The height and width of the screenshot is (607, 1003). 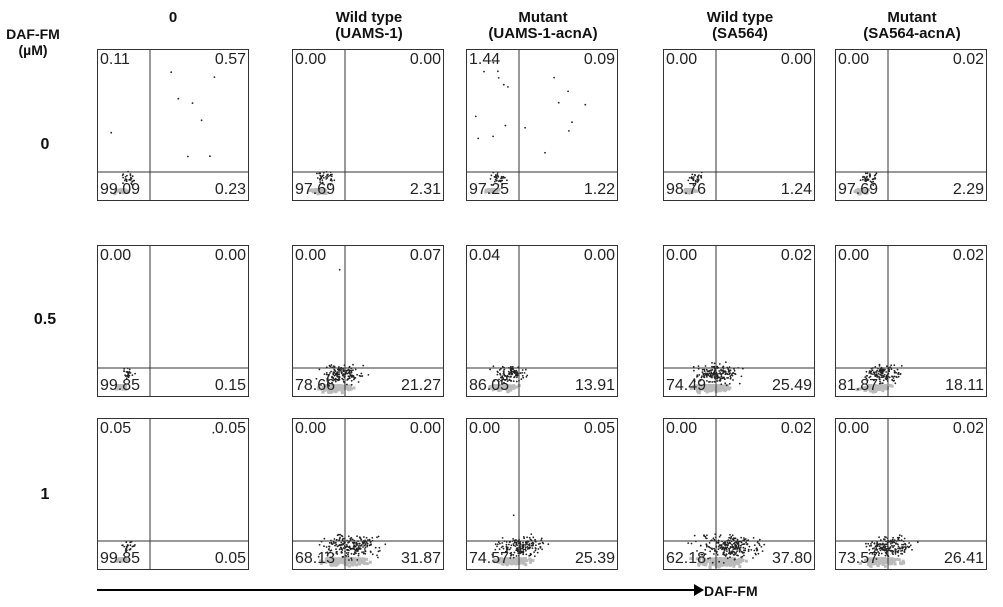 What do you see at coordinates (858, 385) in the screenshot?
I see `quadrant-lower-left-percent: 81.87` at bounding box center [858, 385].